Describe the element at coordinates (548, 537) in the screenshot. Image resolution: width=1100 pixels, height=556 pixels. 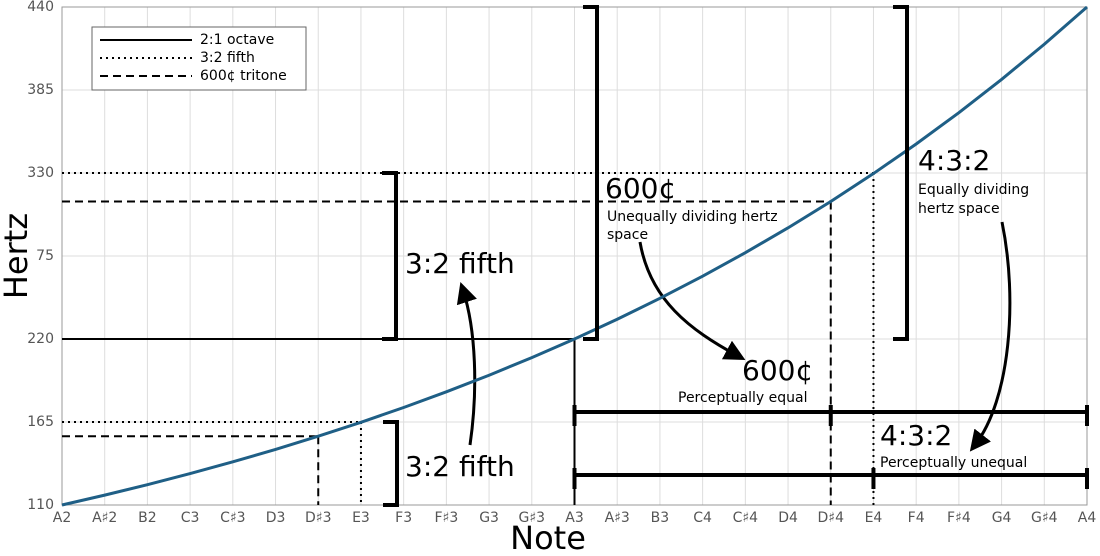
I see `x-axis-label: Note` at that location.